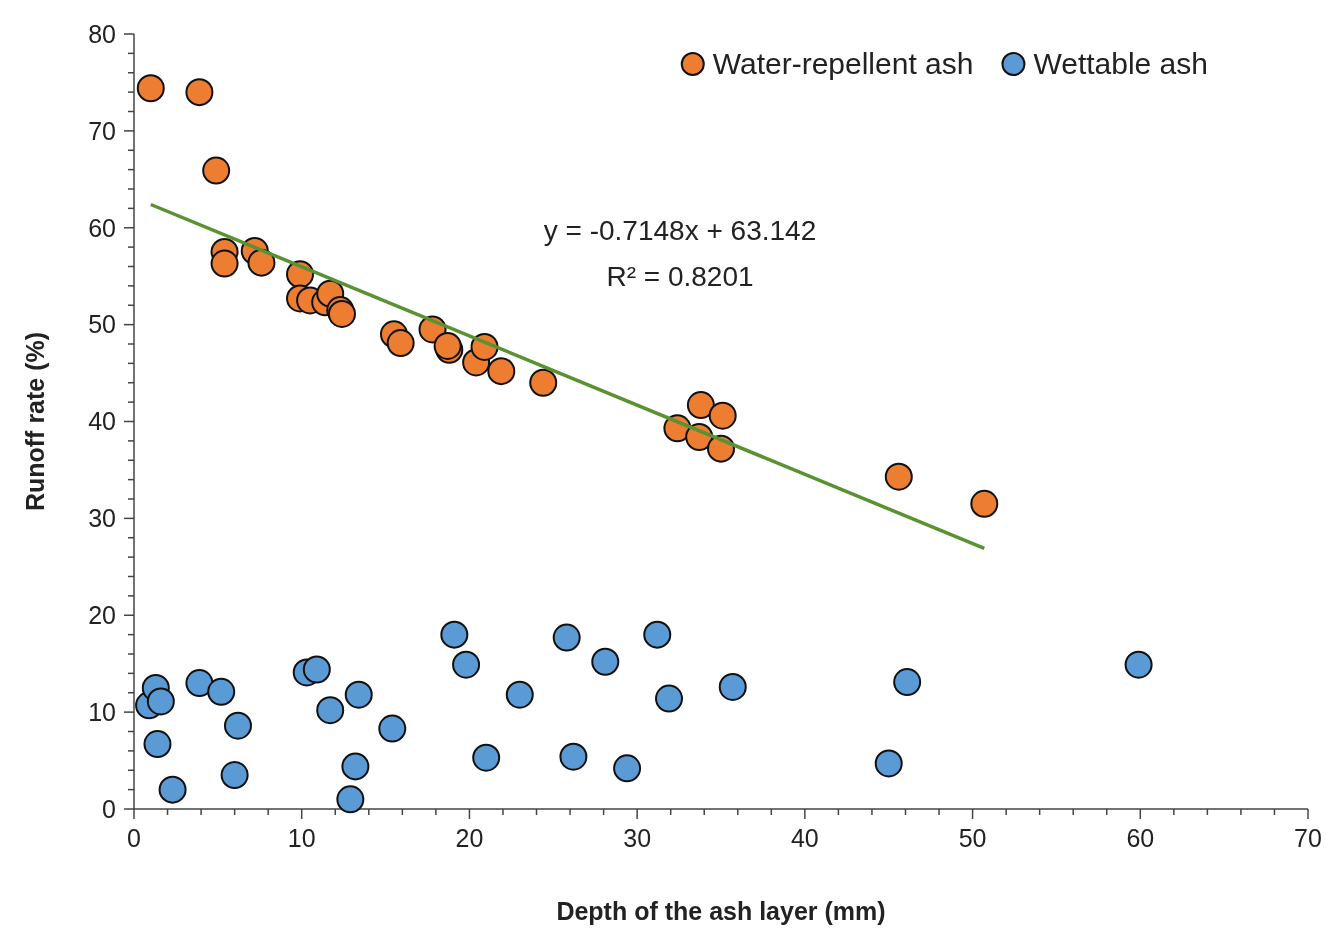 The image size is (1326, 932). Describe the element at coordinates (102, 227) in the screenshot. I see `y-tick-label: 60` at that location.